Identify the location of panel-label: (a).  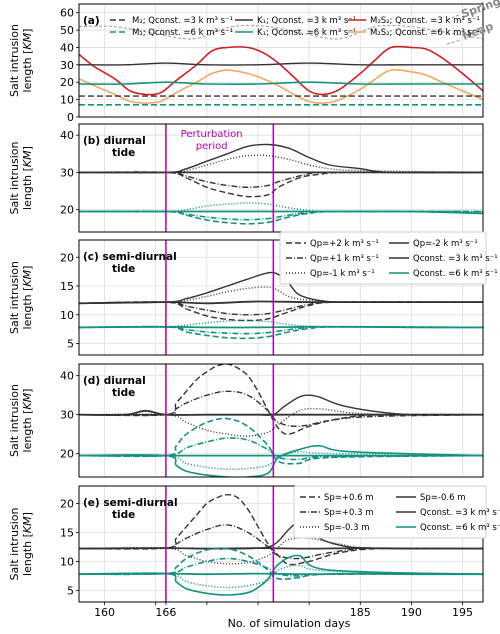
(91, 21).